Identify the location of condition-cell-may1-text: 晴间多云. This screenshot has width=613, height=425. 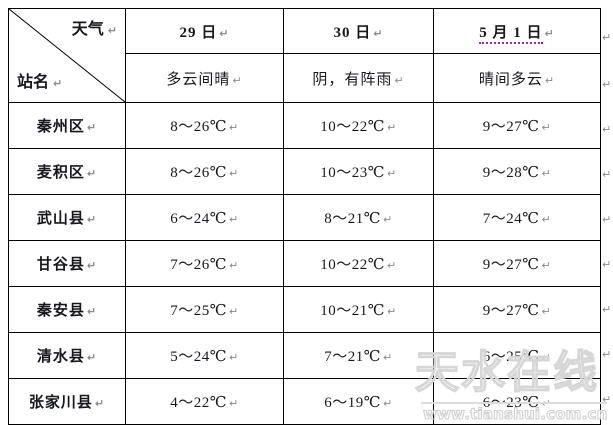
(510, 79).